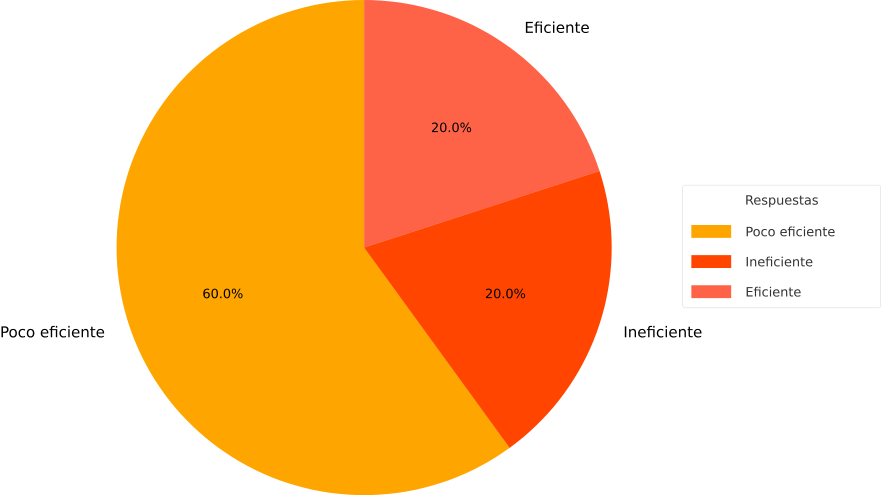 This screenshot has height=495, width=881. I want to click on legend-label: Poco eficiente, so click(790, 231).